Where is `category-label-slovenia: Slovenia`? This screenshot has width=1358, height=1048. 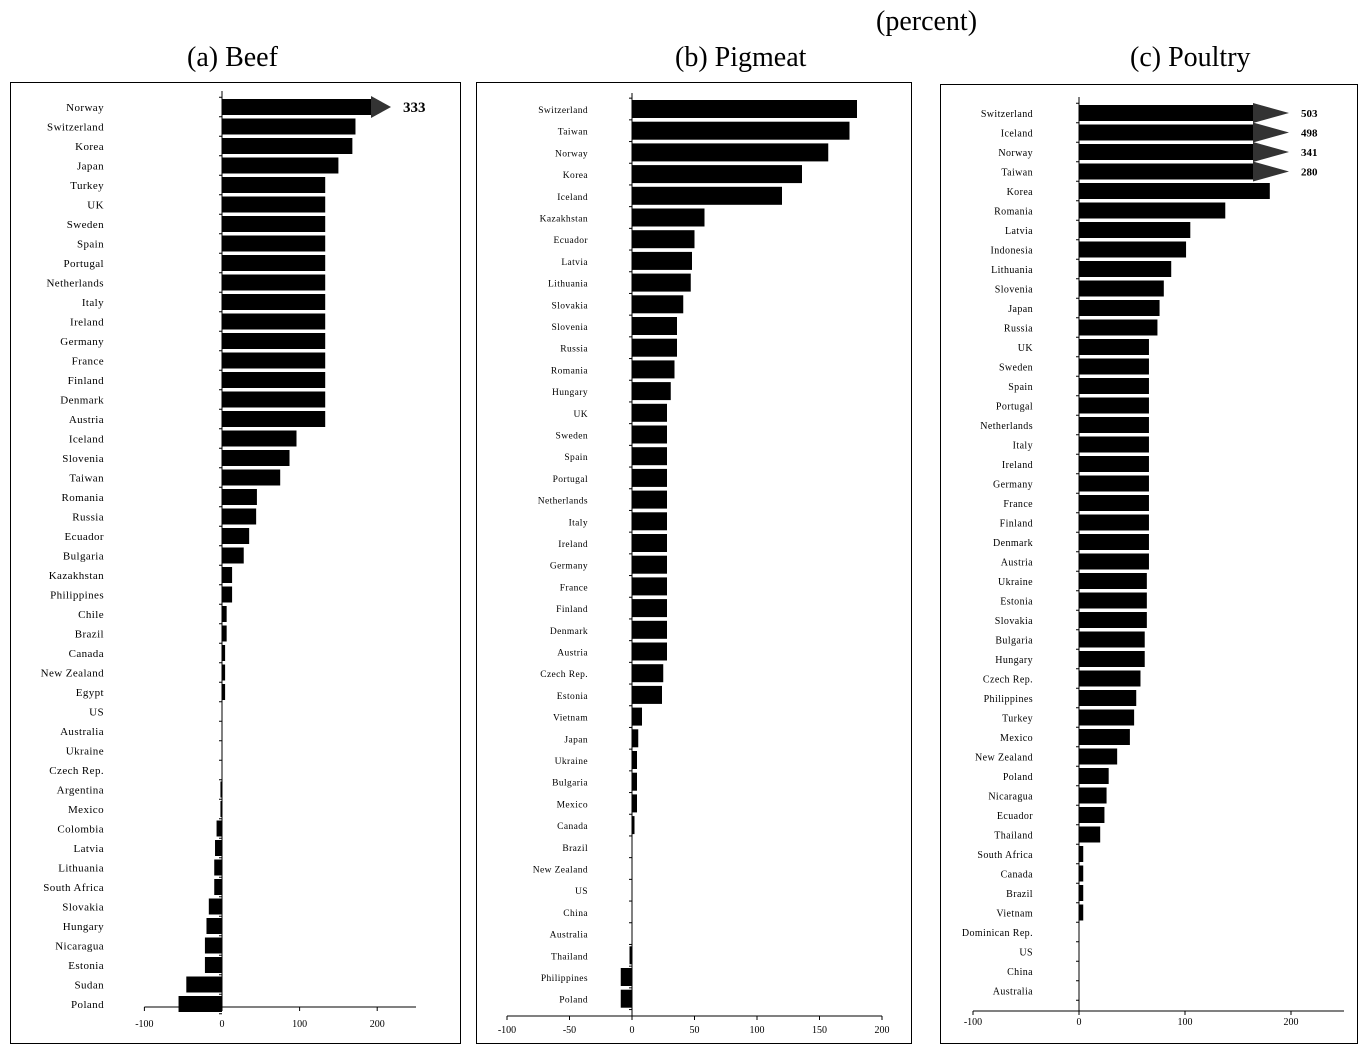 category-label-slovenia: Slovenia is located at coordinates (570, 328).